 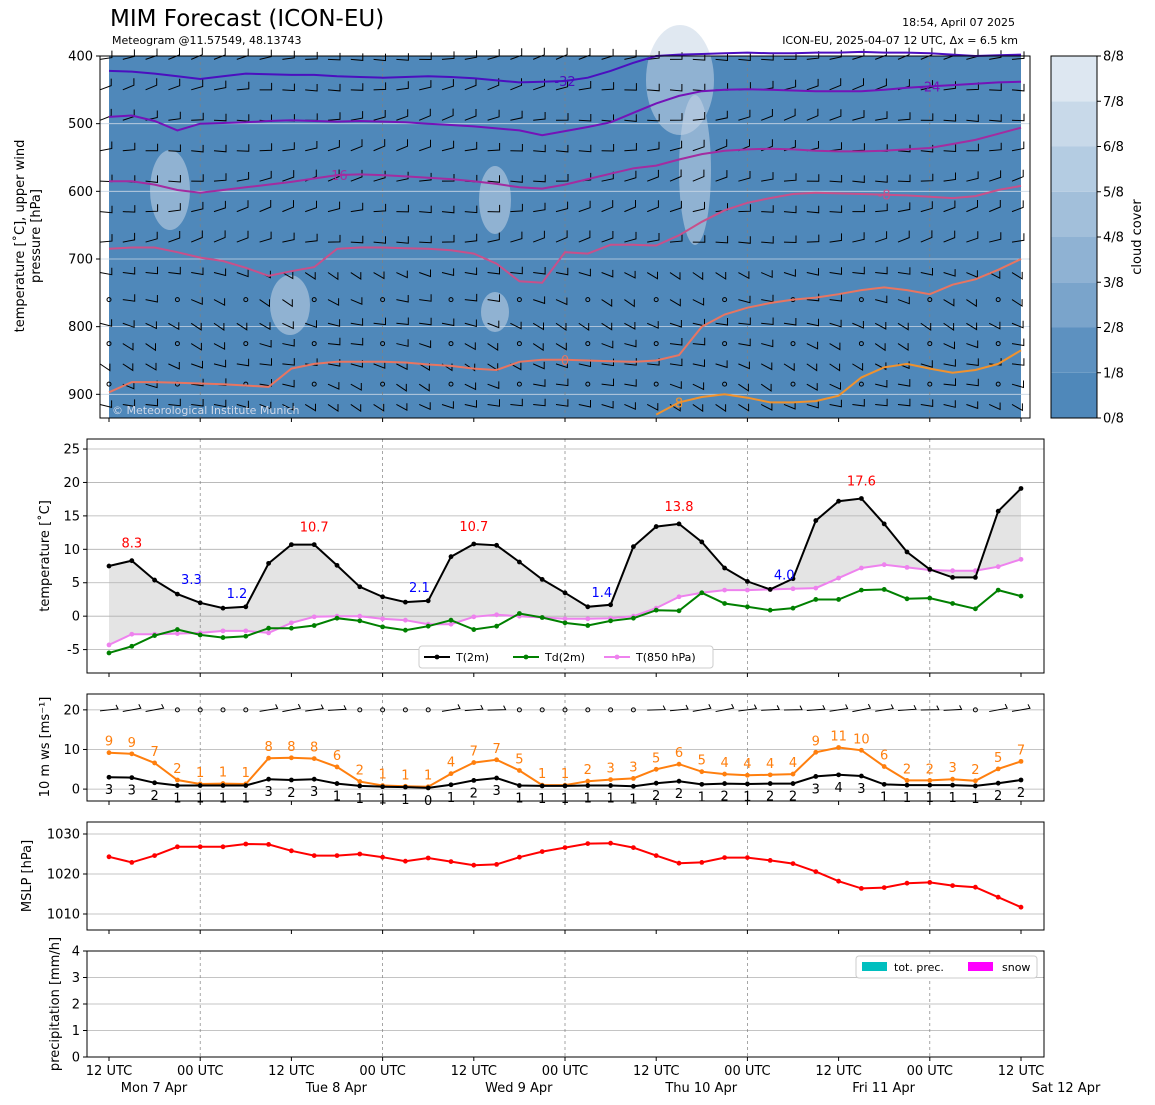 I want to click on colorbar-tick-label: 8/8, so click(x=1113, y=57).